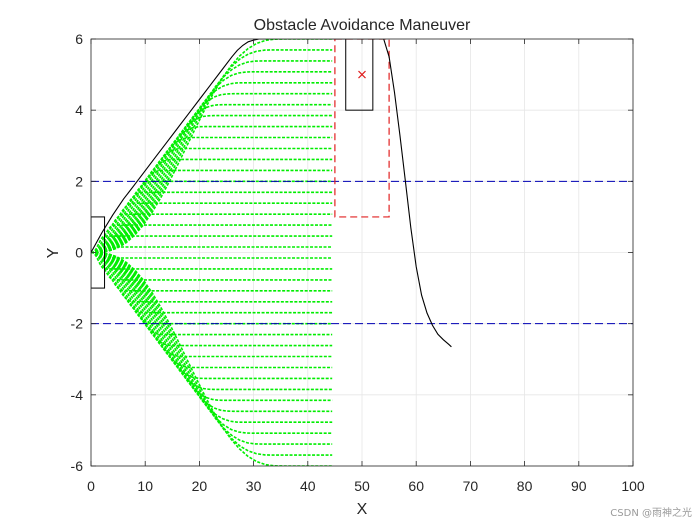  I want to click on y-tick-label: 4, so click(79, 110).